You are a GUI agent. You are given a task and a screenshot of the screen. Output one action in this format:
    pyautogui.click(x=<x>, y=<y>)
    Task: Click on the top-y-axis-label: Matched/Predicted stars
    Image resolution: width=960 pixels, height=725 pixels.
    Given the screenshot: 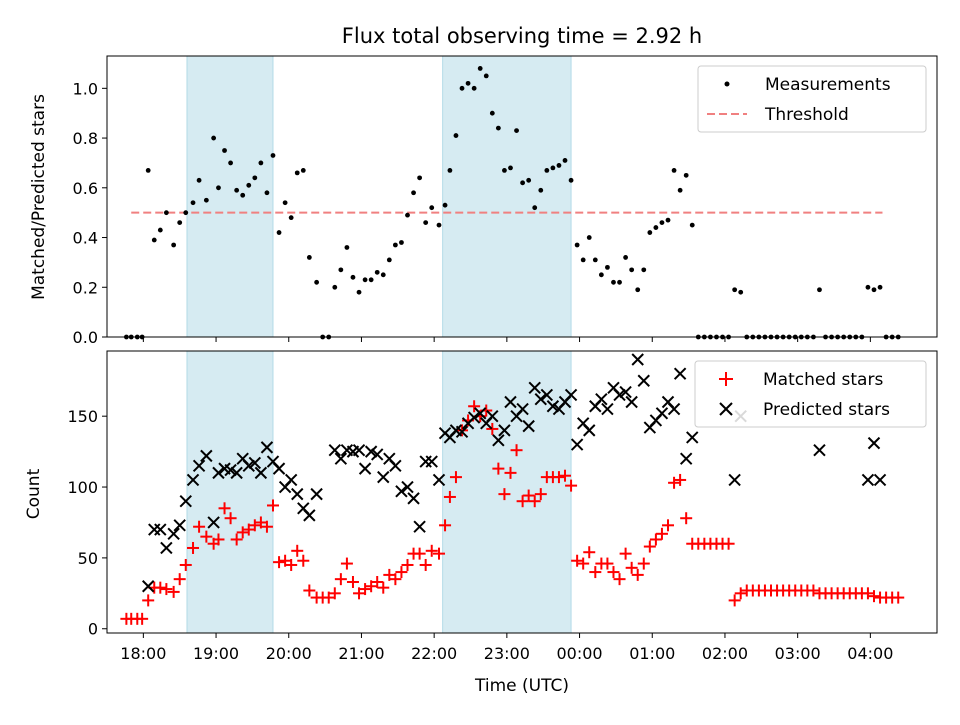 What is the action you would take?
    pyautogui.click(x=39, y=197)
    